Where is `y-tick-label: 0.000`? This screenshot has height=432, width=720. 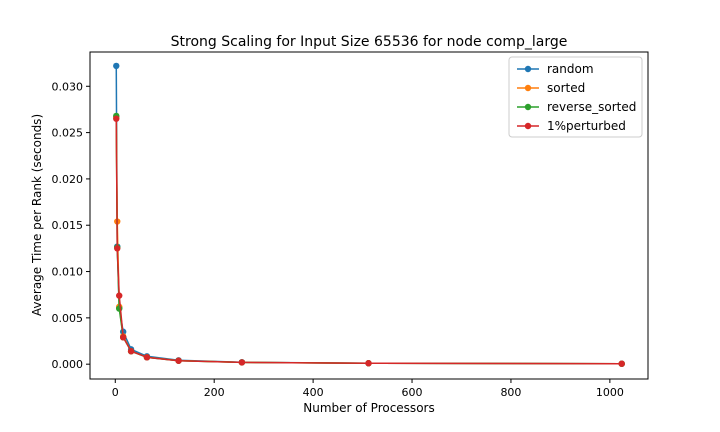
y-tick-label: 0.000 is located at coordinates (68, 364).